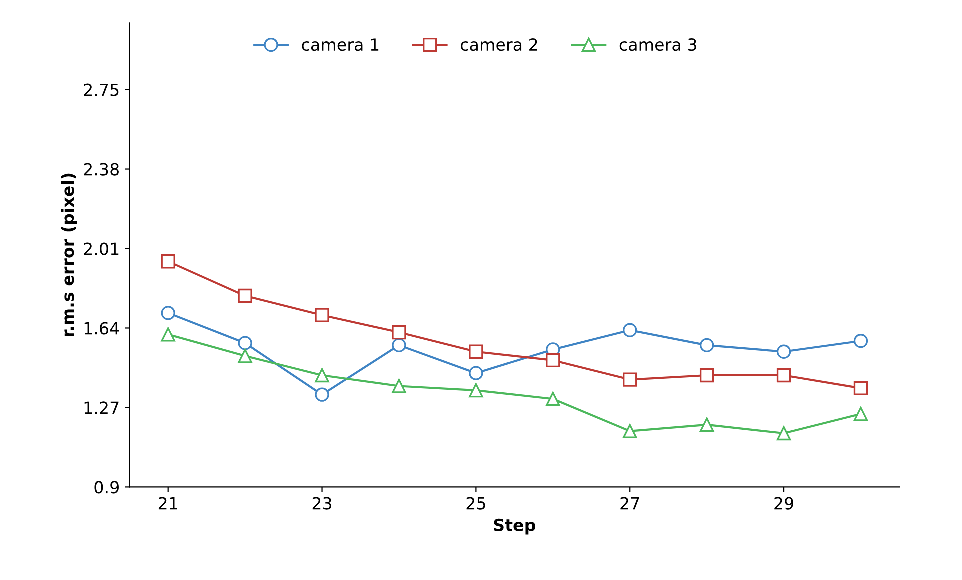 The height and width of the screenshot is (580, 962). What do you see at coordinates (340, 45) in the screenshot?
I see `legend-label: camera 1` at bounding box center [340, 45].